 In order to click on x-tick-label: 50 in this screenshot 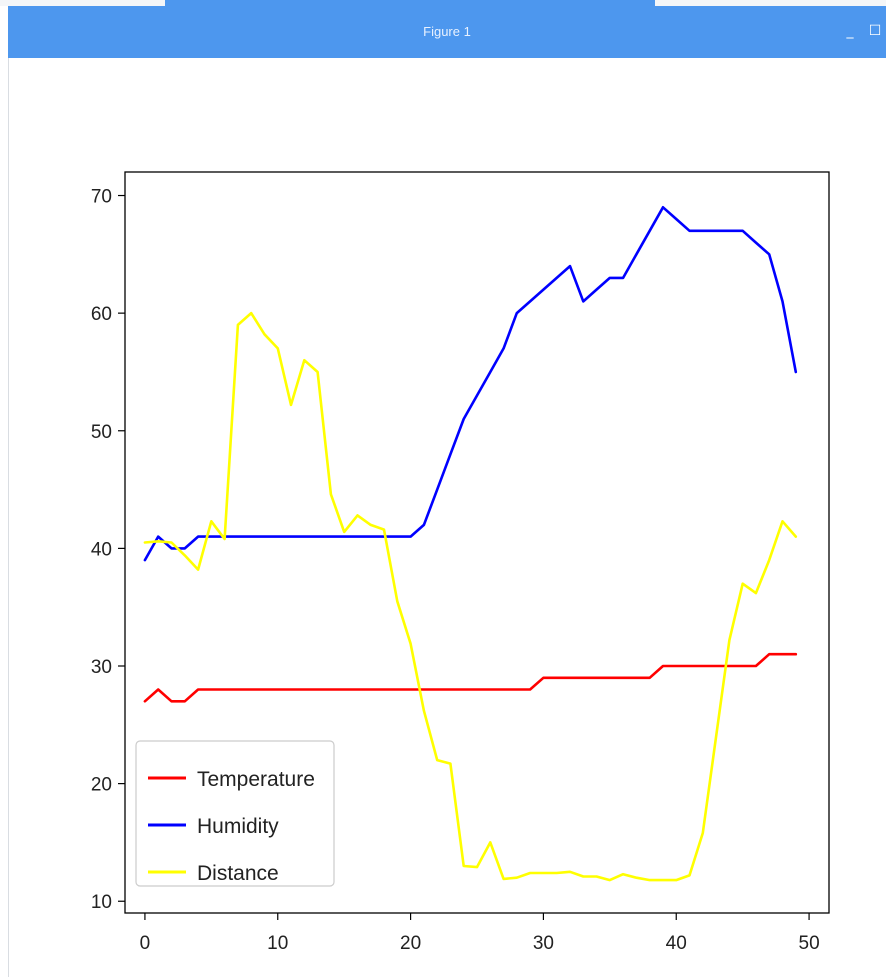, I will do `click(809, 943)`.